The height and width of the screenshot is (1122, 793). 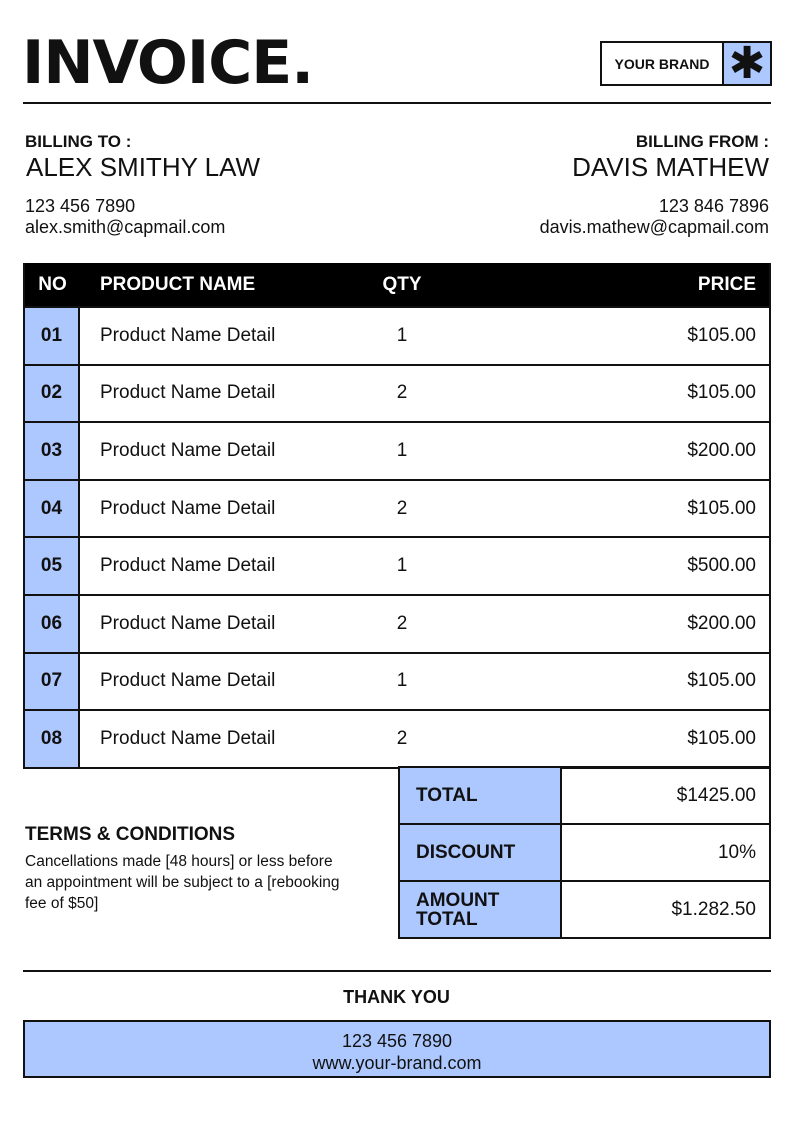 What do you see at coordinates (52, 284) in the screenshot?
I see `header-no: NO` at bounding box center [52, 284].